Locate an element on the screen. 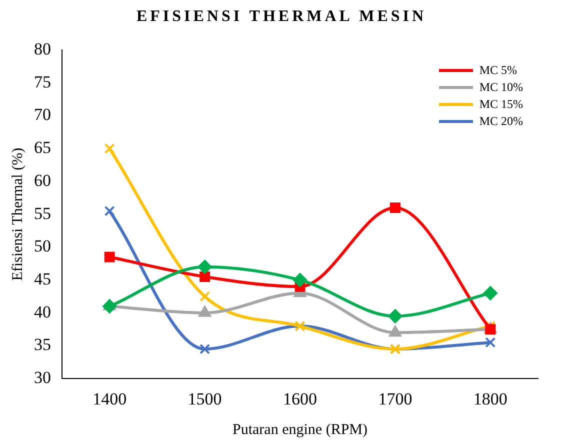  legend-label: MC 20% is located at coordinates (501, 121).